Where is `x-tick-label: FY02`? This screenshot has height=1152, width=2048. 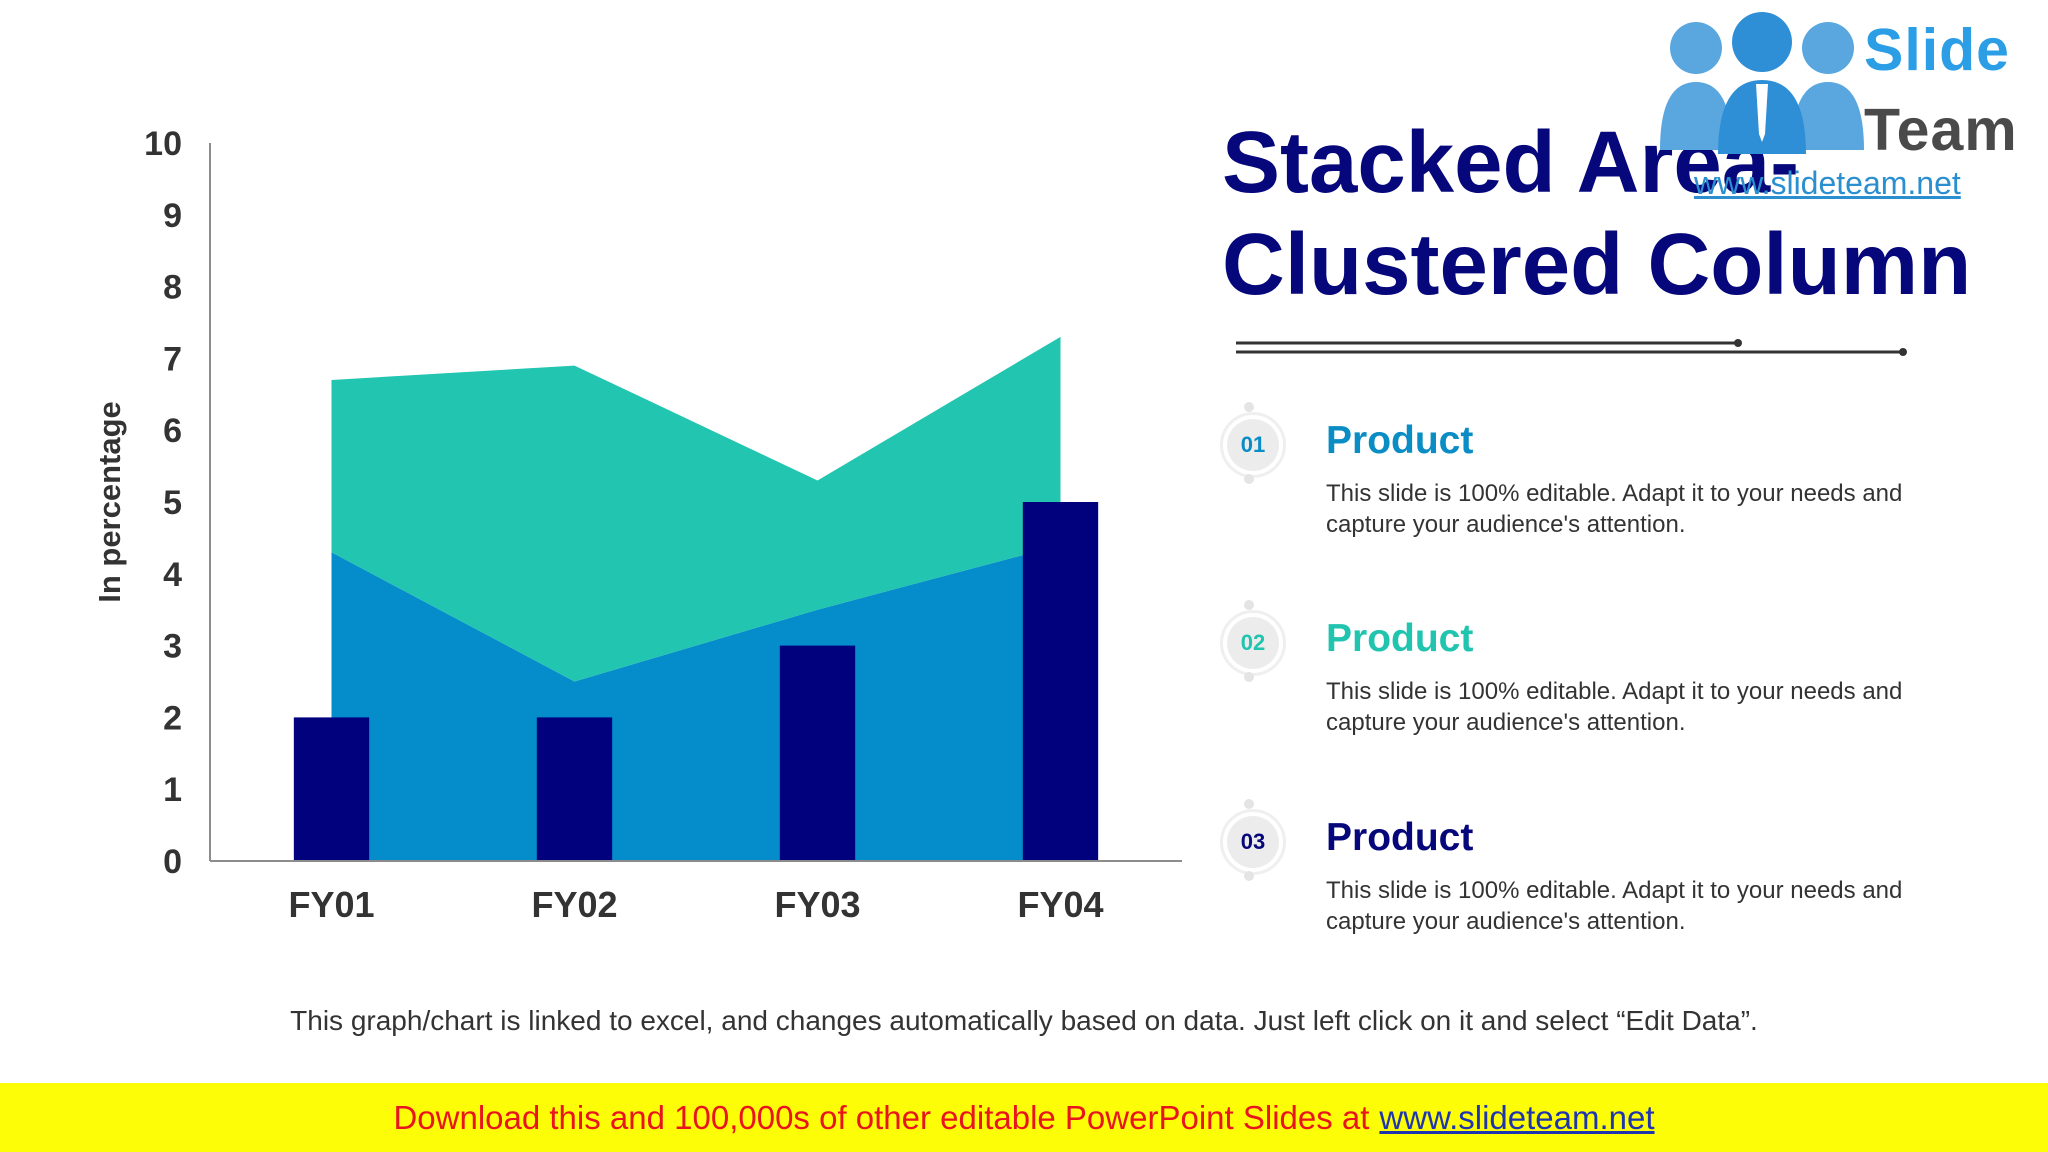
x-tick-label: FY02 is located at coordinates (574, 904).